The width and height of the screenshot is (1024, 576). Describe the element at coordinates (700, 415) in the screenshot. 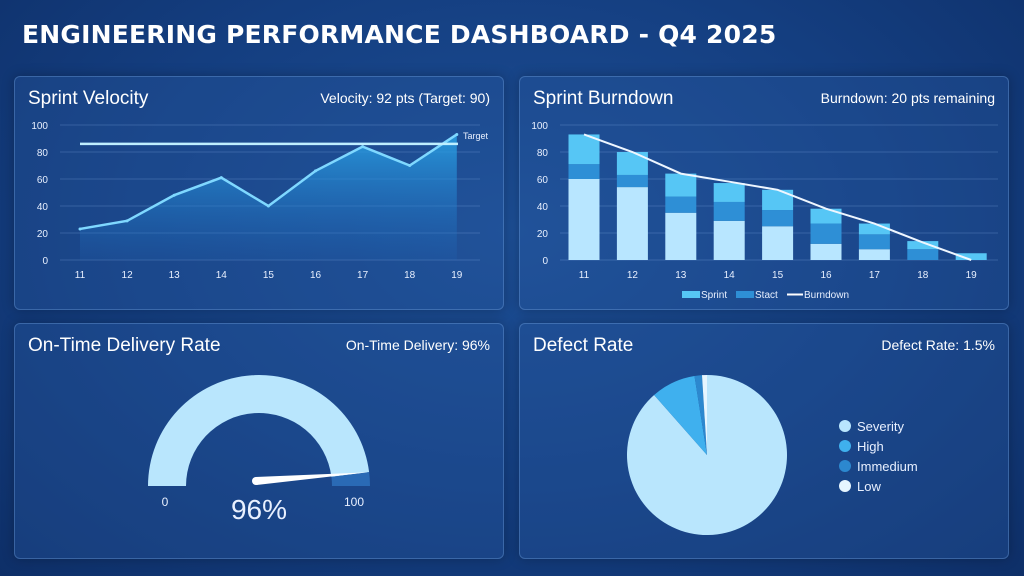

I see `pie-slice-immedium` at that location.